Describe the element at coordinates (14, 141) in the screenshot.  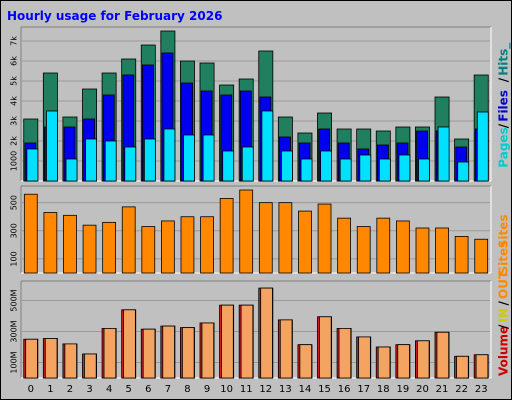
I see `panel-top-tick-label: 2k` at that location.